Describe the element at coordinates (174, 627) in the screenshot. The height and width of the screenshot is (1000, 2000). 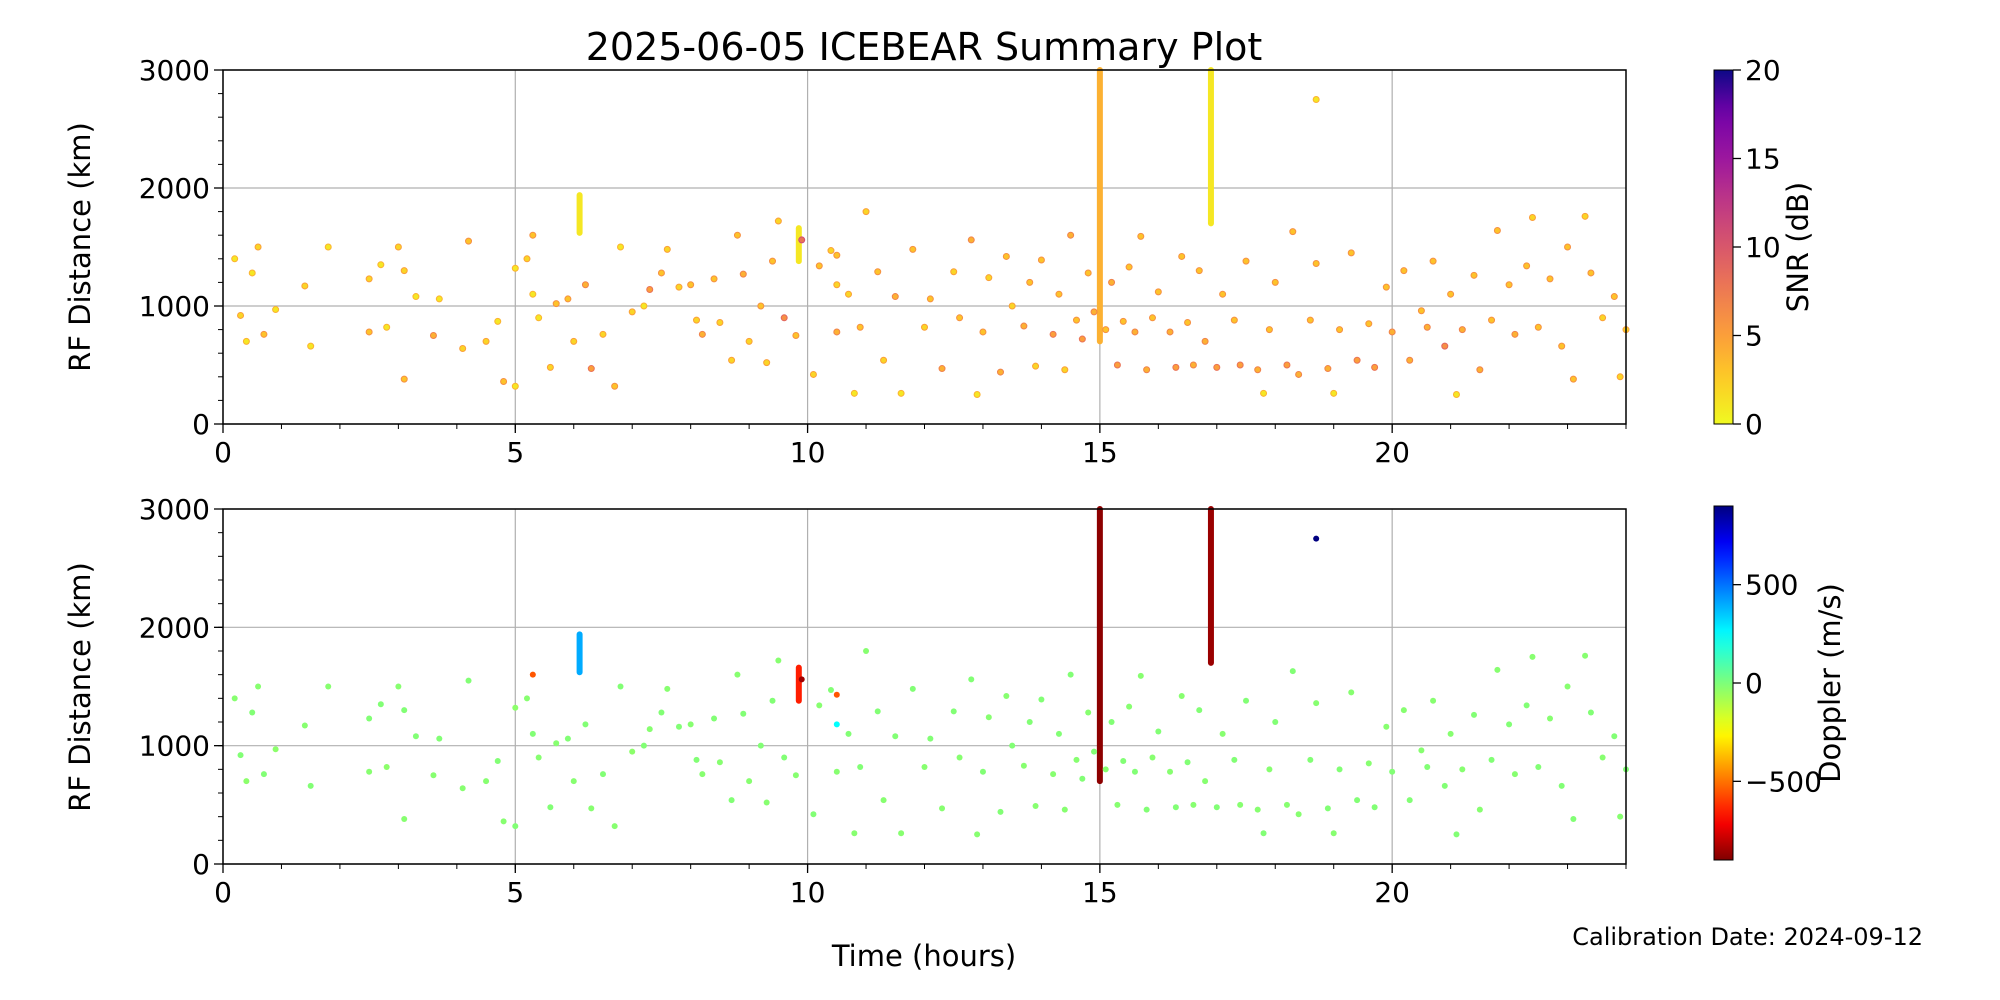
I see `y-tick-label: 2000` at that location.